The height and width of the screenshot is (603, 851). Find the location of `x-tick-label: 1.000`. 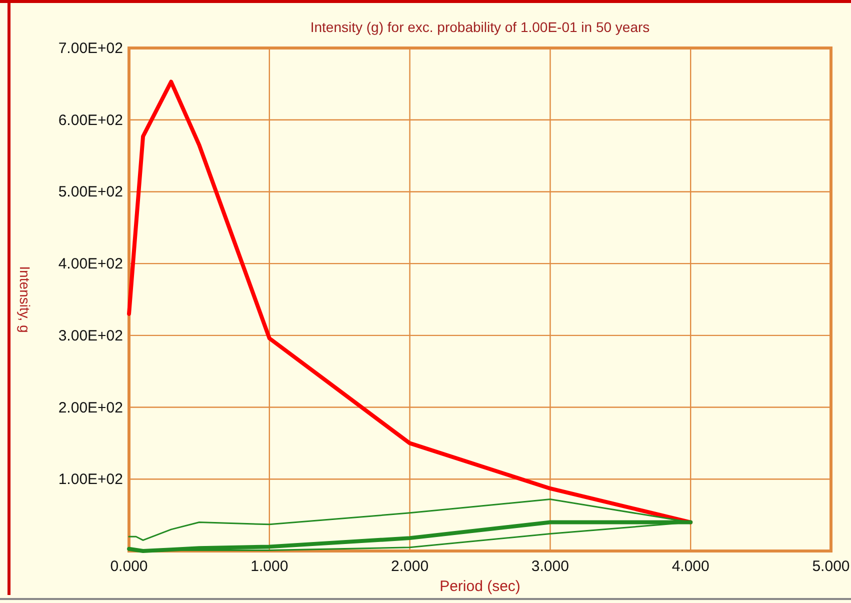

x-tick-label: 1.000 is located at coordinates (269, 566).